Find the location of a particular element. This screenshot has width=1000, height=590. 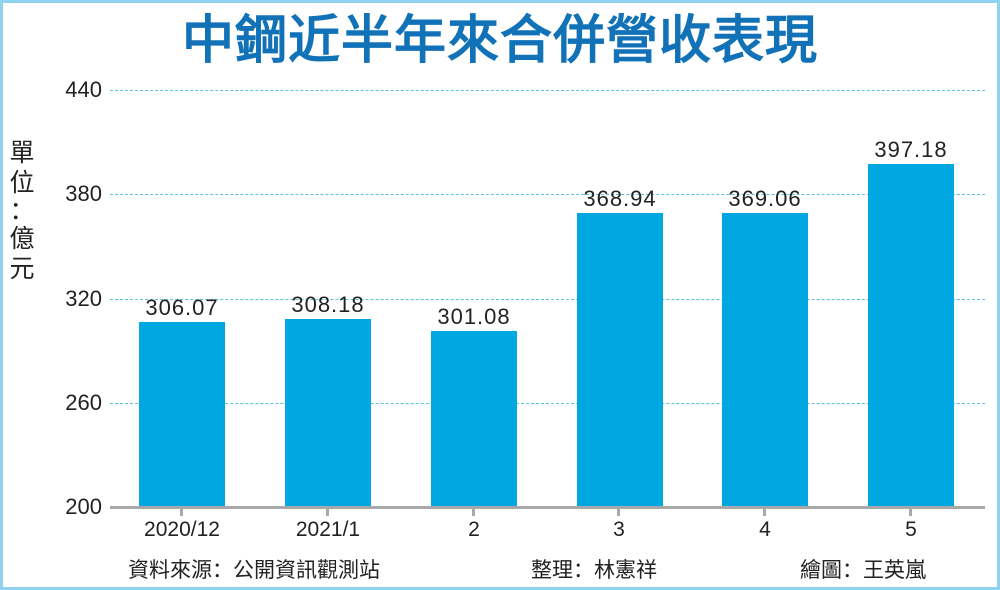

unit-char: ： is located at coordinates (22, 210).